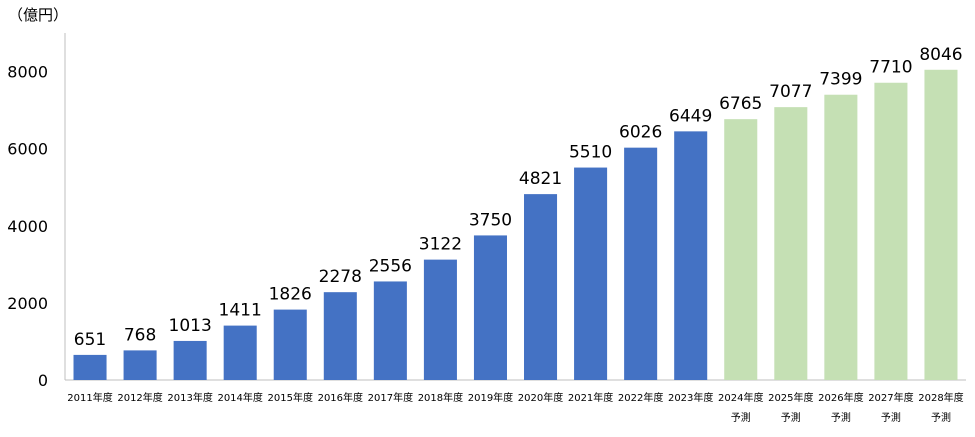 The height and width of the screenshot is (437, 975). I want to click on y-tick-labels: 0 2000 4000 6000 8000, so click(27, 226).